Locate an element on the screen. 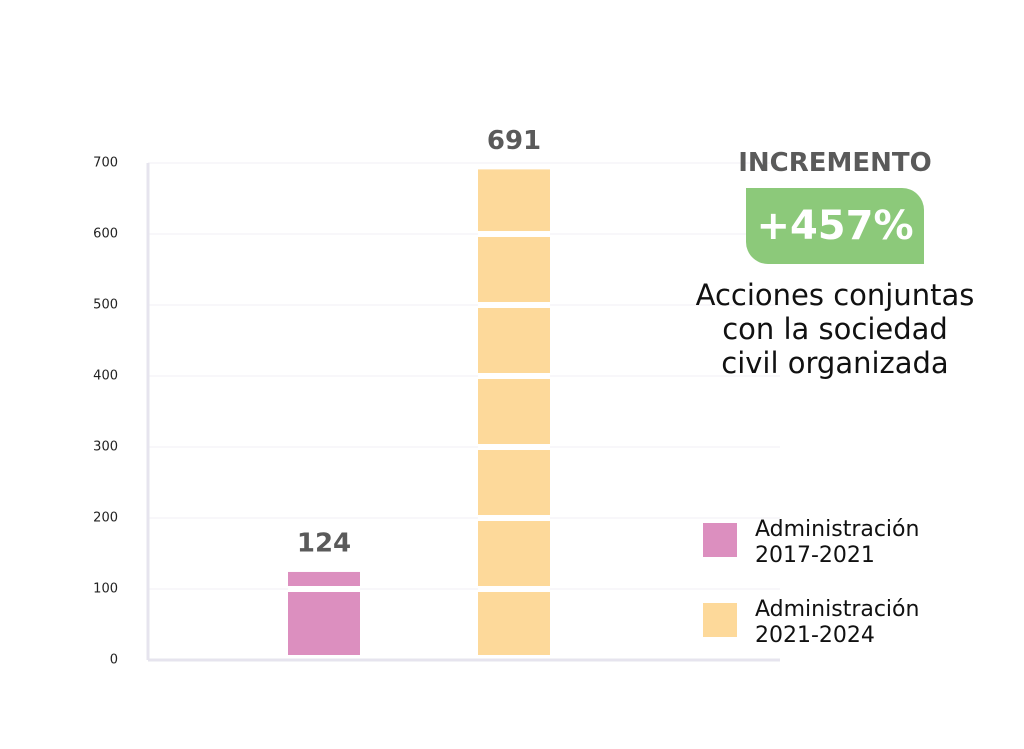 The width and height of the screenshot is (1024, 749). value-label: 124 is located at coordinates (324, 543).